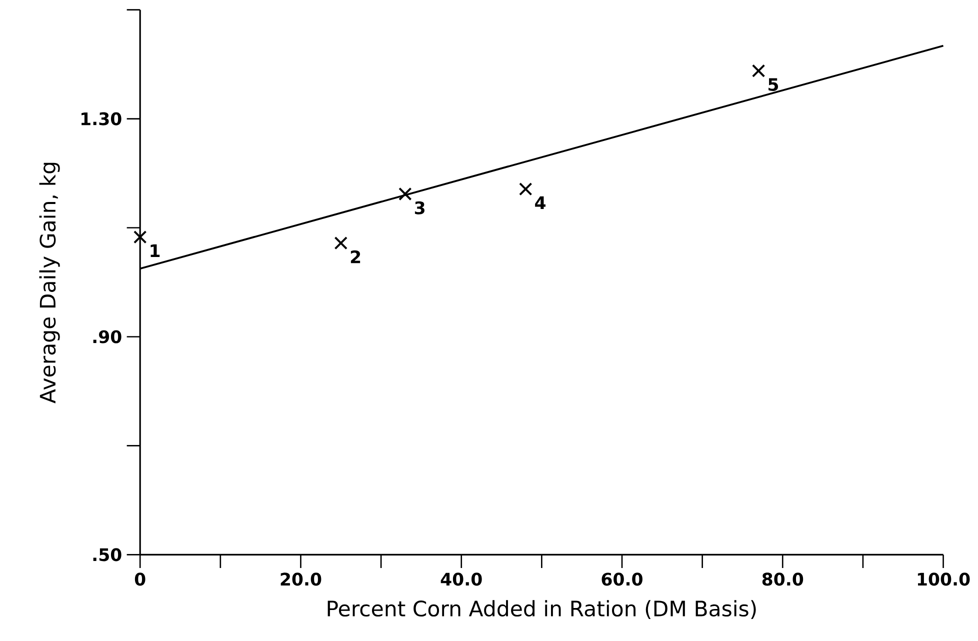 Image resolution: width=978 pixels, height=641 pixels. I want to click on x-tick-label: 80.0, so click(783, 579).